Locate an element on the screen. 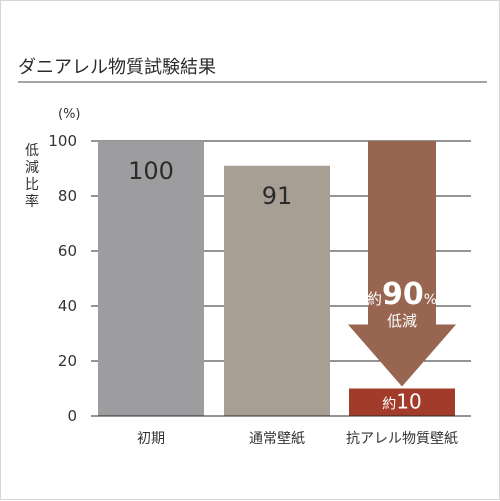 This screenshot has width=500, height=501. y-tick-label: 100 is located at coordinates (62, 141).